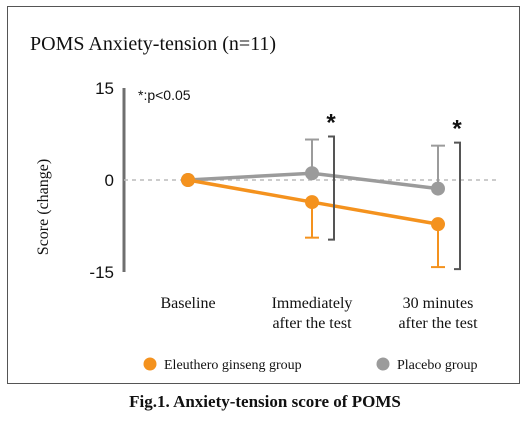 This screenshot has height=428, width=530. What do you see at coordinates (437, 365) in the screenshot?
I see `legend-label: Placebo group` at bounding box center [437, 365].